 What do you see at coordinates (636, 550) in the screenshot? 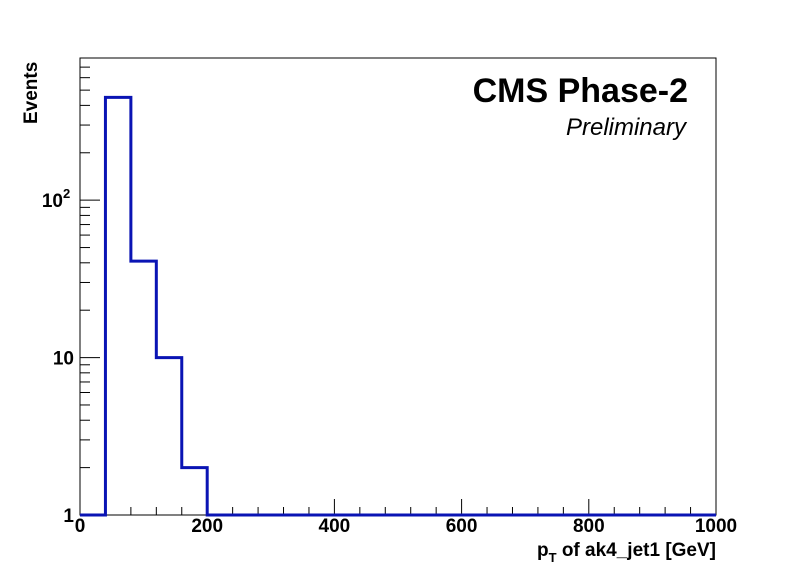
I see `x-axis-title-rest: of ak4_jet1 [GeV]` at bounding box center [636, 550].